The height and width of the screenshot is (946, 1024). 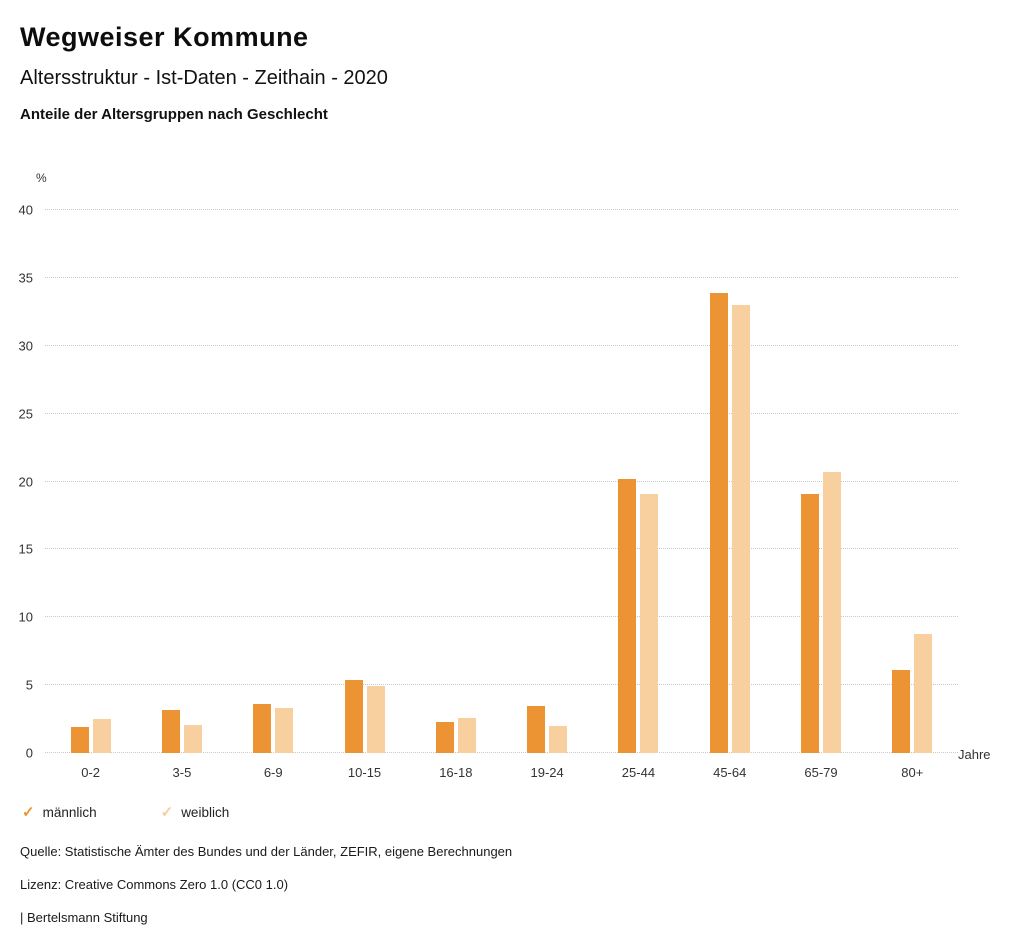 I want to click on bar-männlich-10-15, so click(x=353, y=716).